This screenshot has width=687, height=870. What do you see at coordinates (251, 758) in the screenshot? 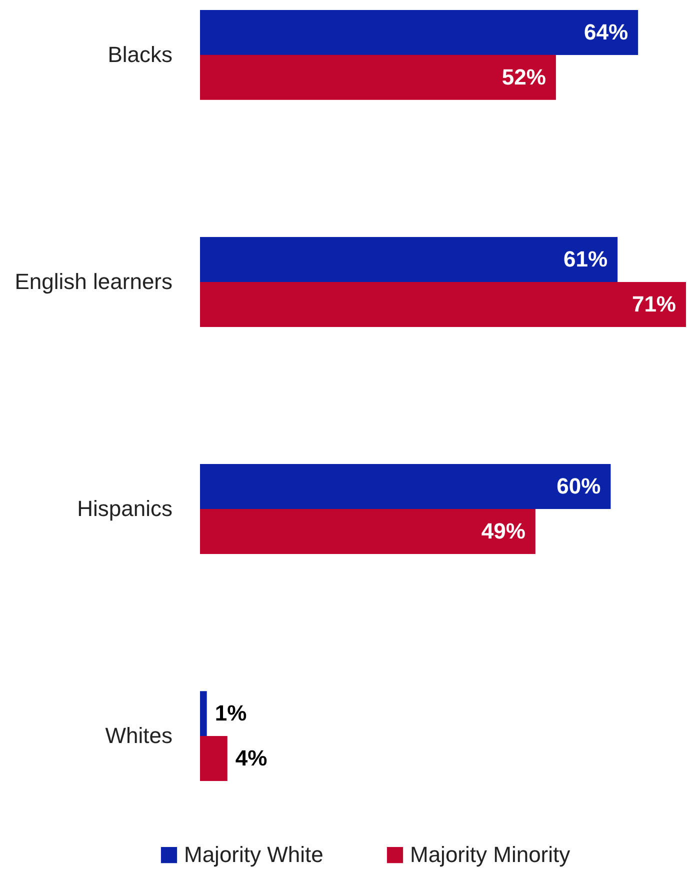
I see `data-label: 4%` at bounding box center [251, 758].